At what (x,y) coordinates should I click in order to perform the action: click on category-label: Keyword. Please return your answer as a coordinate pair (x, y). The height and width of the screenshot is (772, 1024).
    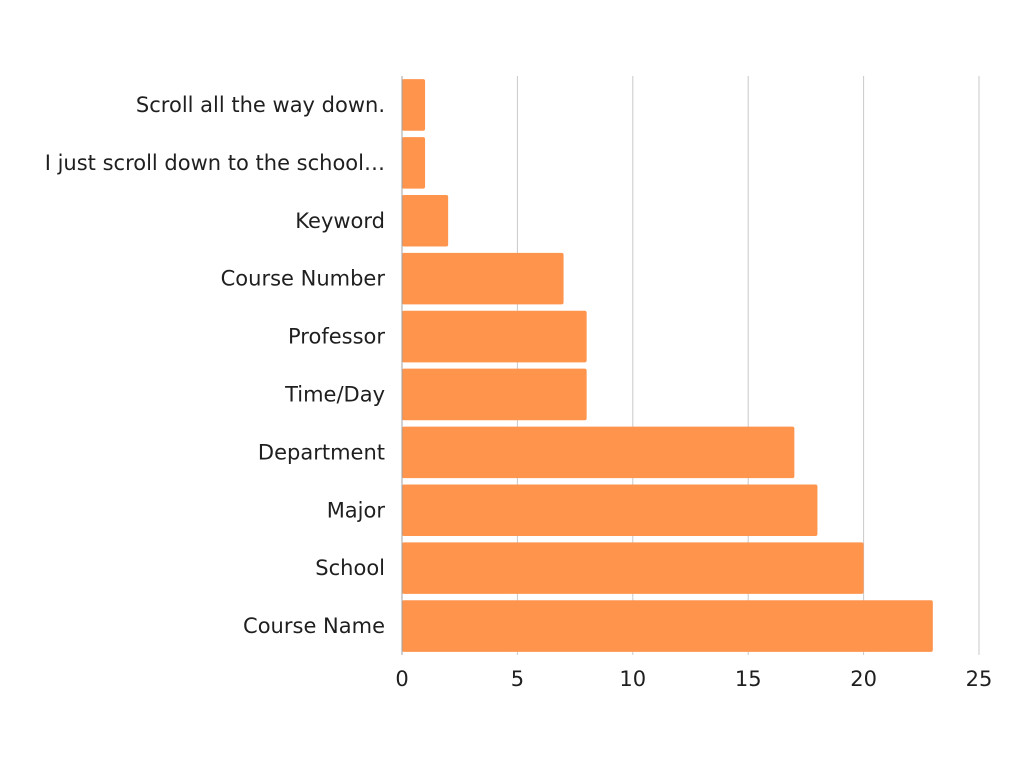
    Looking at the image, I should click on (340, 221).